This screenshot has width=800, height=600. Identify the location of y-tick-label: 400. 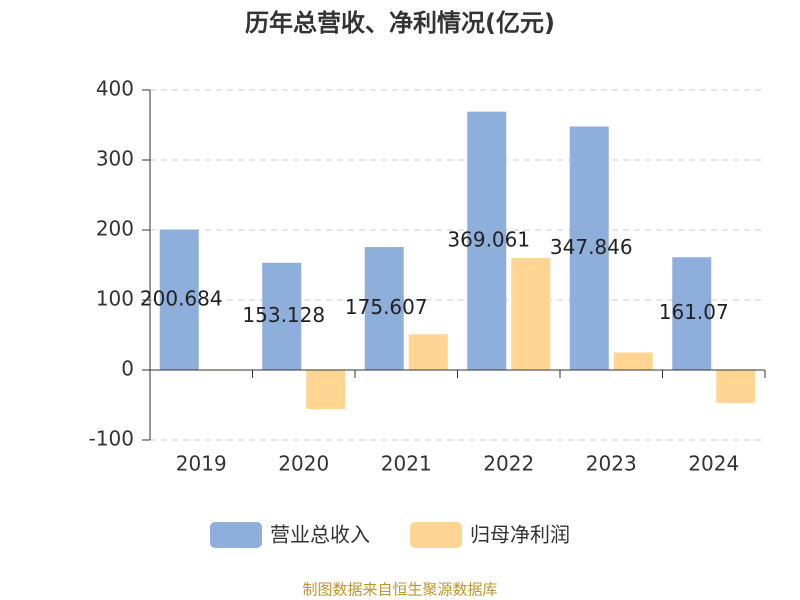
(115, 89).